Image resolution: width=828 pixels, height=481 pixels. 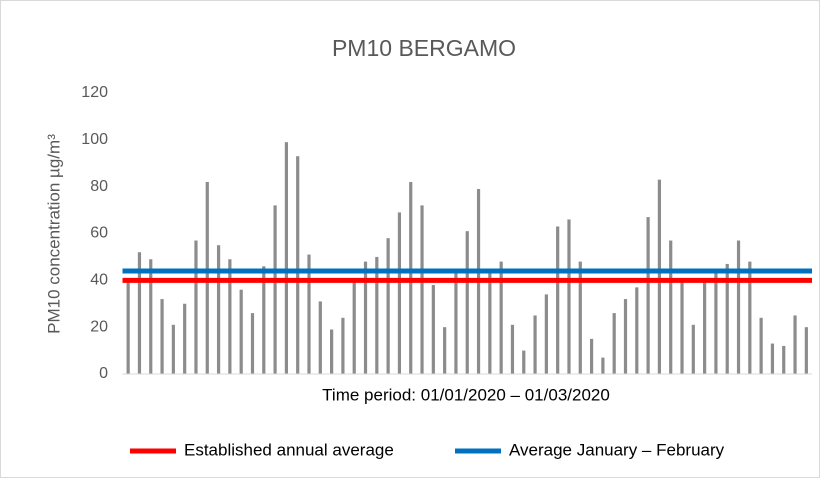 I want to click on y-tick-label: 60, so click(x=99, y=233).